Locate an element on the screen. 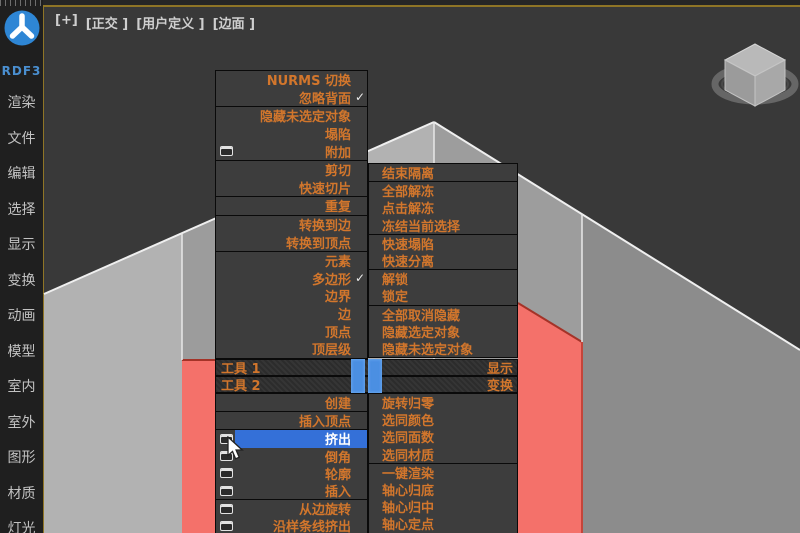  sidebar-item: 灯光 is located at coordinates (21, 527).